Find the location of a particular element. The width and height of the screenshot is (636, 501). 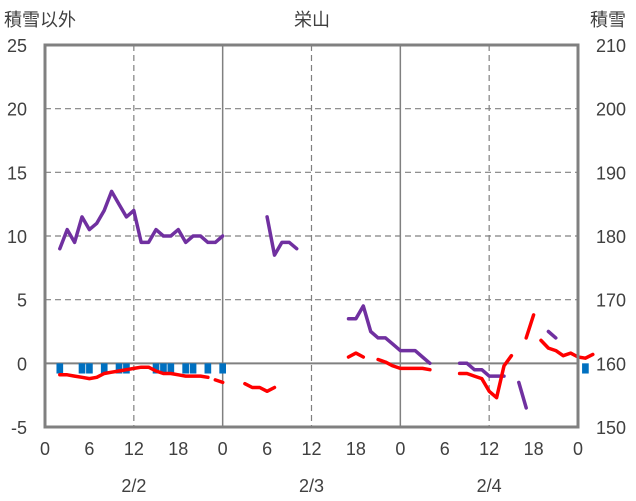

right-tick-label: 200 is located at coordinates (611, 110).